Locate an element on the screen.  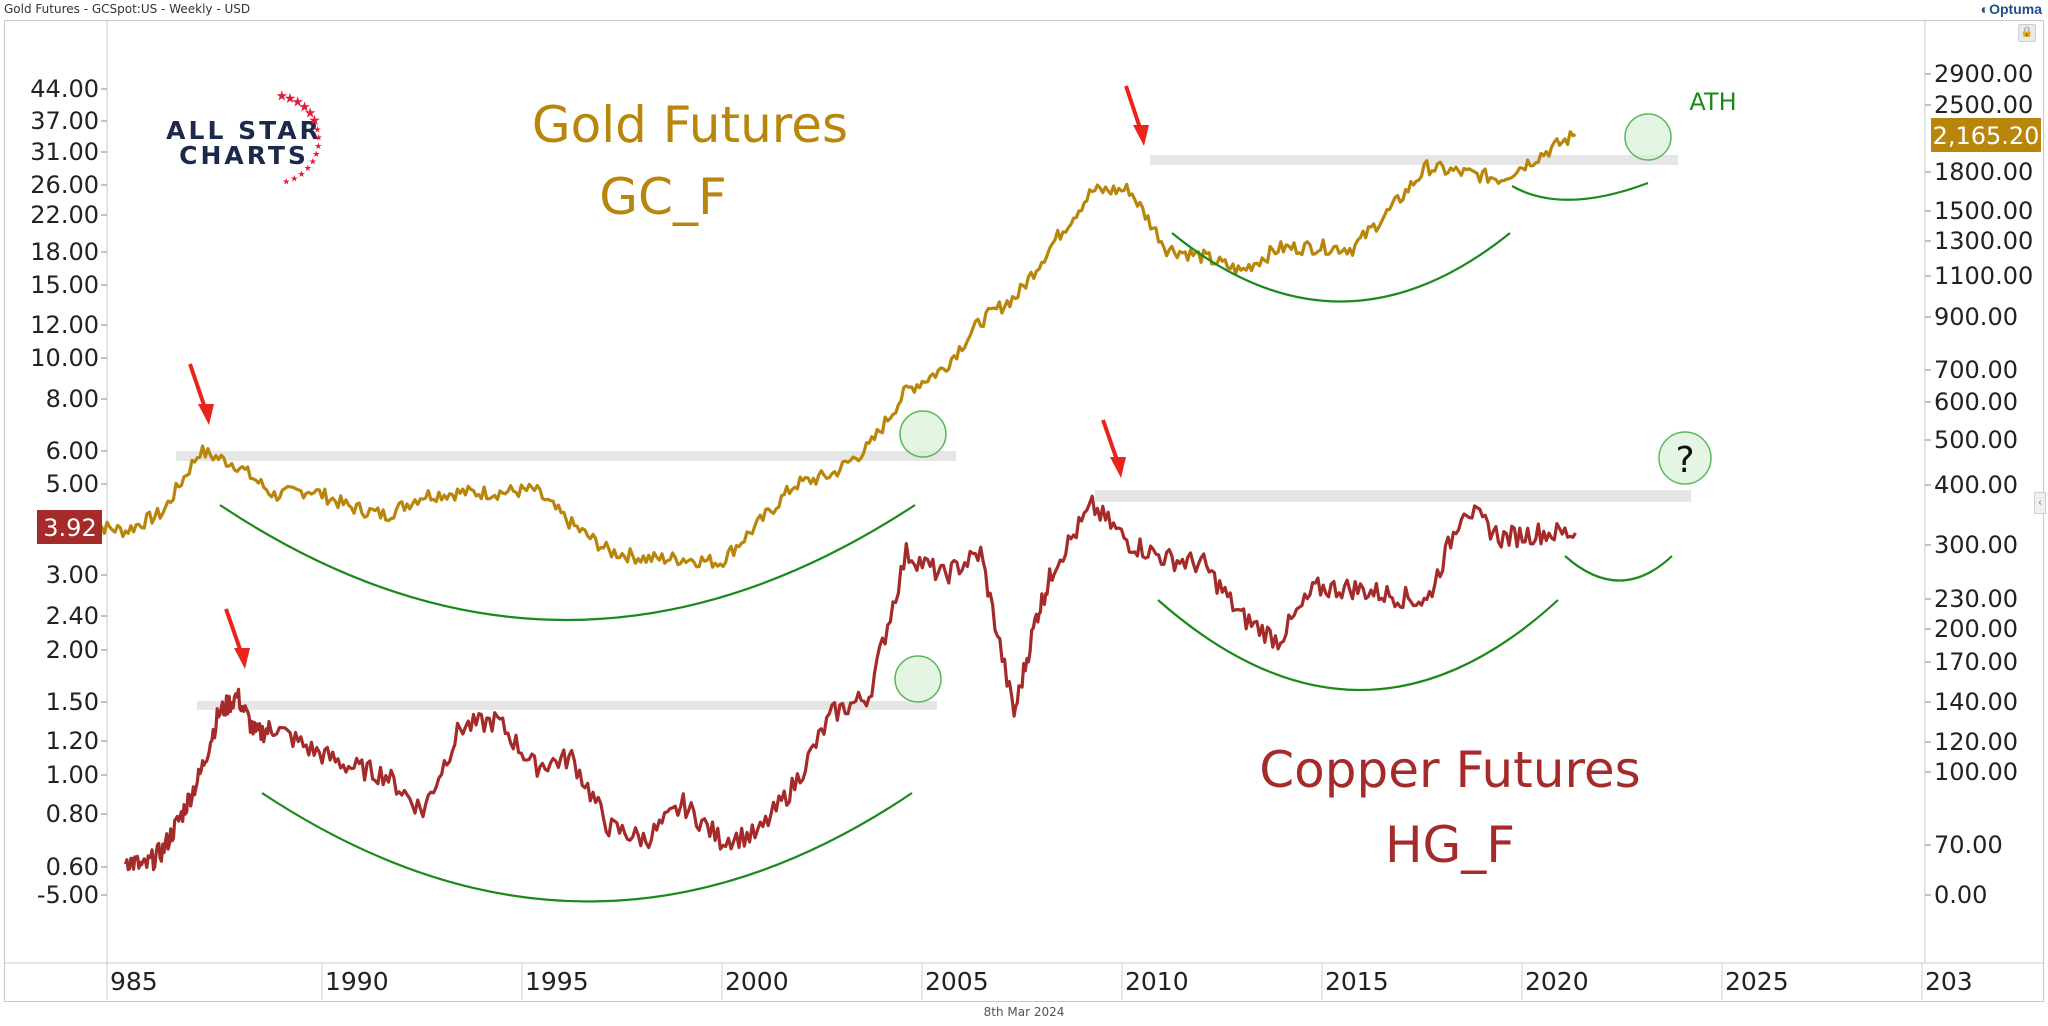
optuma-logo-icon: ◐ is located at coordinates (1985, 9).